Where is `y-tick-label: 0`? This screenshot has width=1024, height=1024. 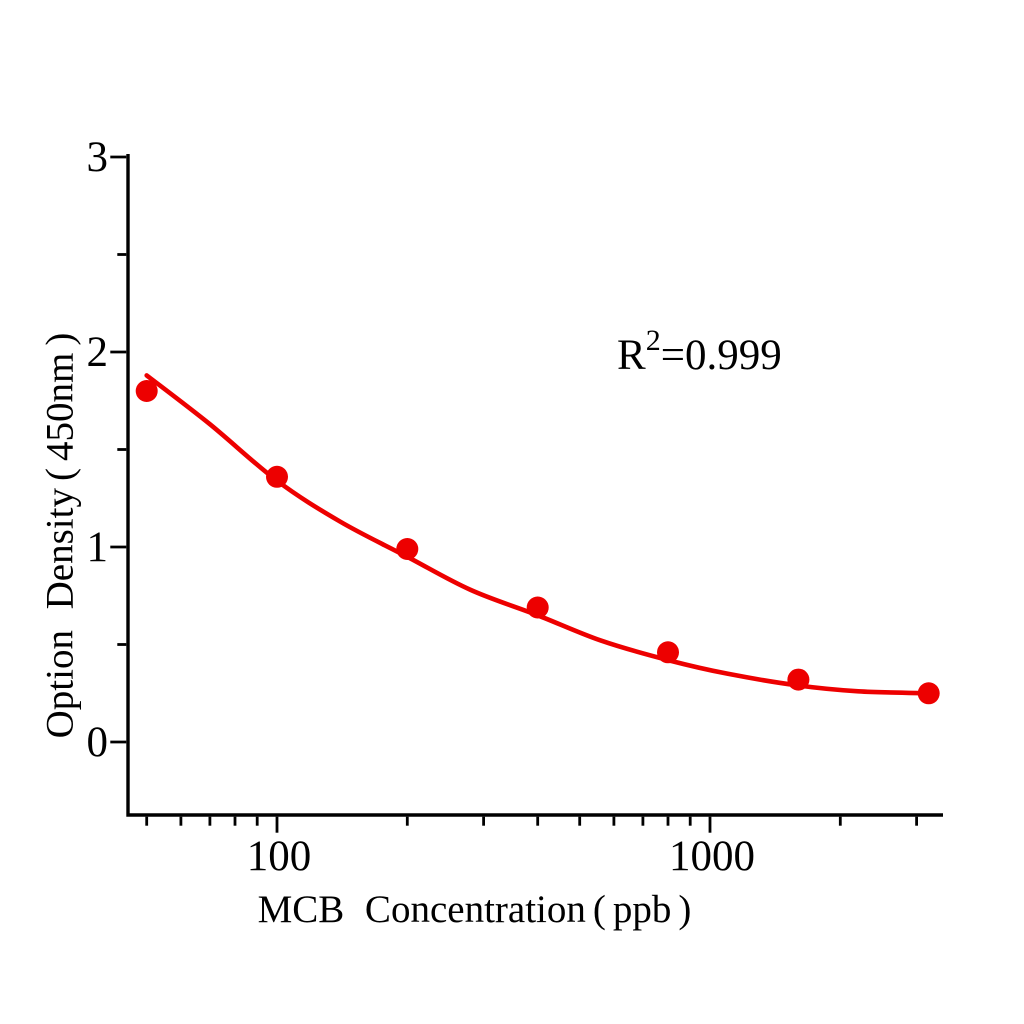 y-tick-label: 0 is located at coordinates (98, 742).